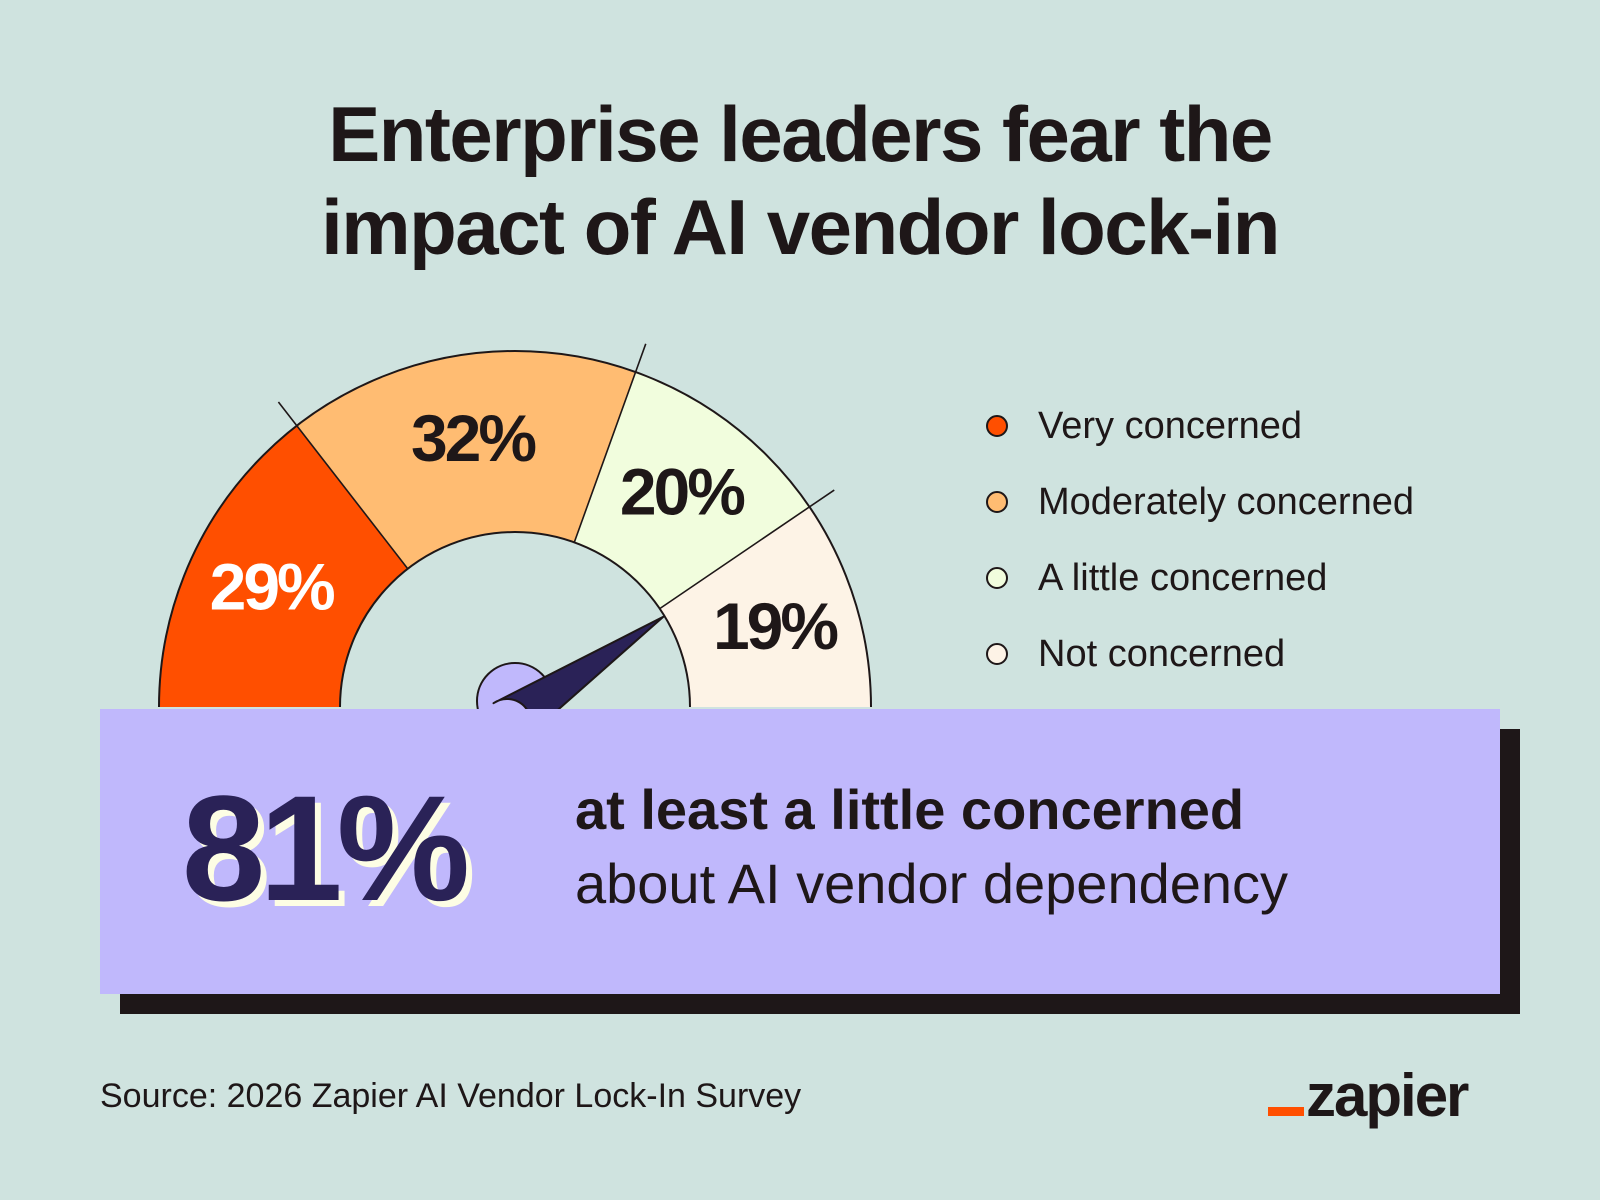 This screenshot has height=1200, width=1600. I want to click on logo-wordmark: zapier, so click(1387, 1095).